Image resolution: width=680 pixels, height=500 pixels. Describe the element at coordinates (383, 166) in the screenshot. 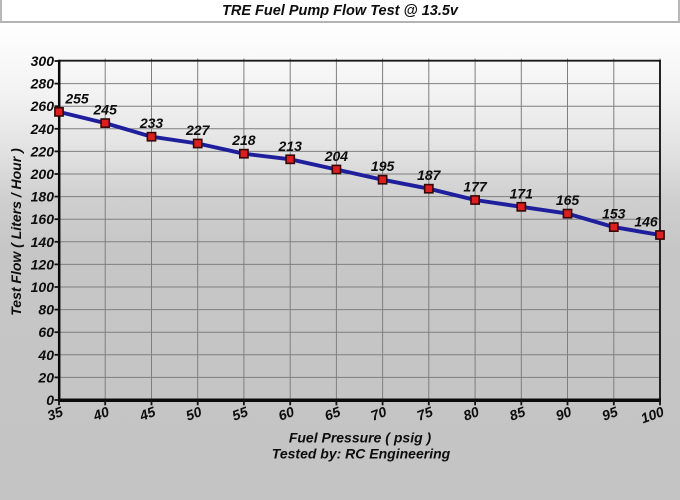

I see `svg-text: 195` at that location.